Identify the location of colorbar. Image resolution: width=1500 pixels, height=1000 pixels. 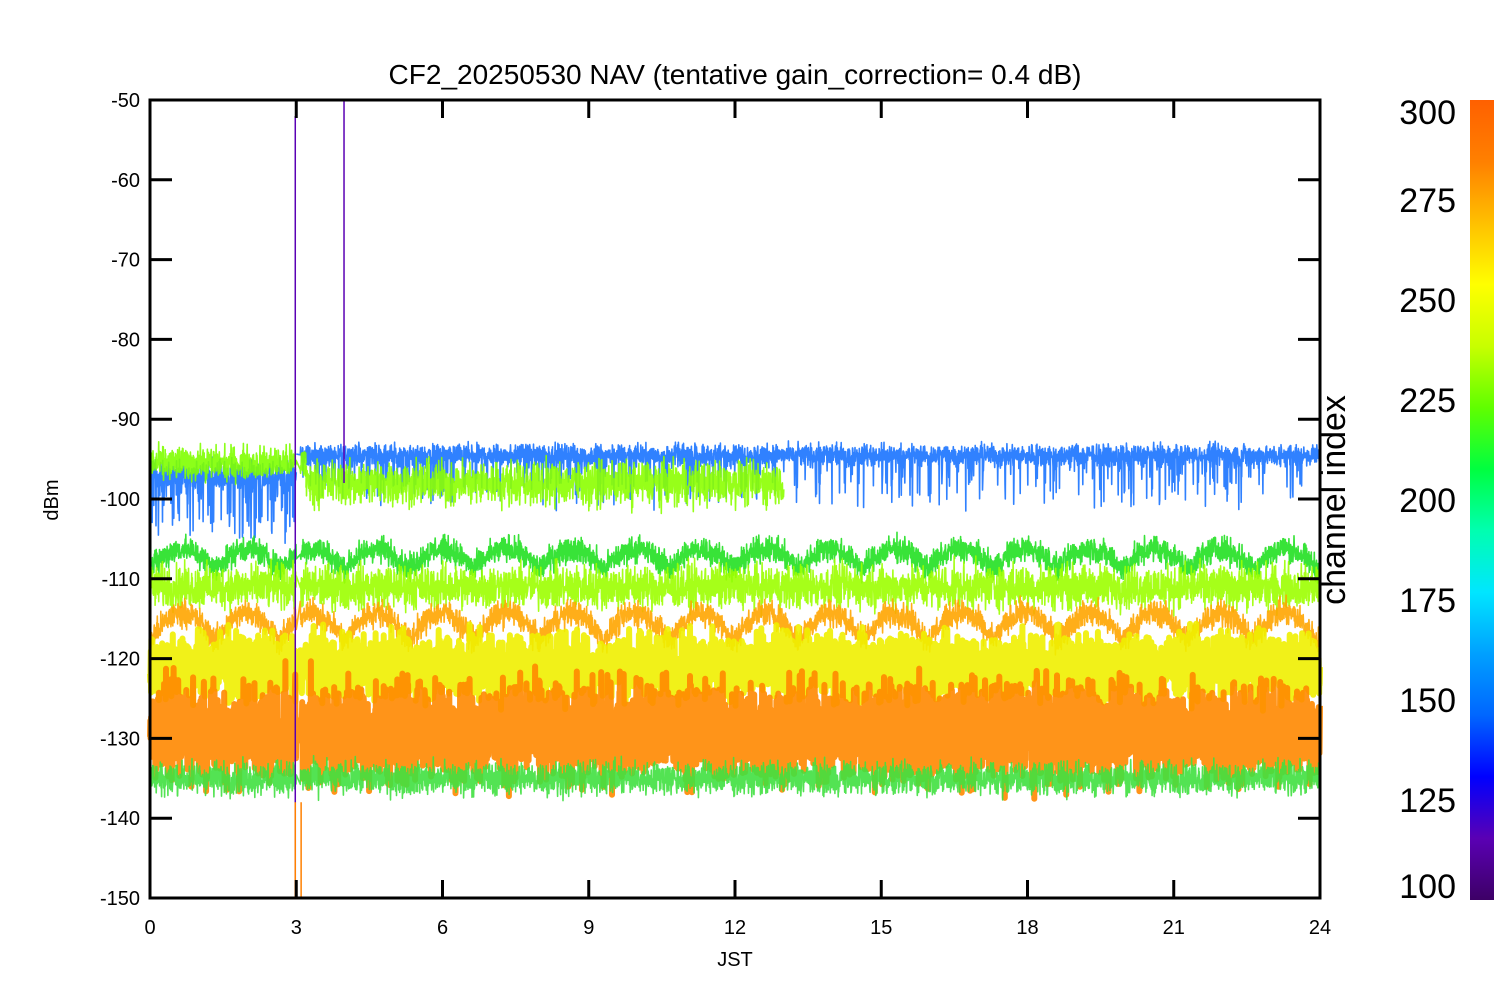
(1482, 500).